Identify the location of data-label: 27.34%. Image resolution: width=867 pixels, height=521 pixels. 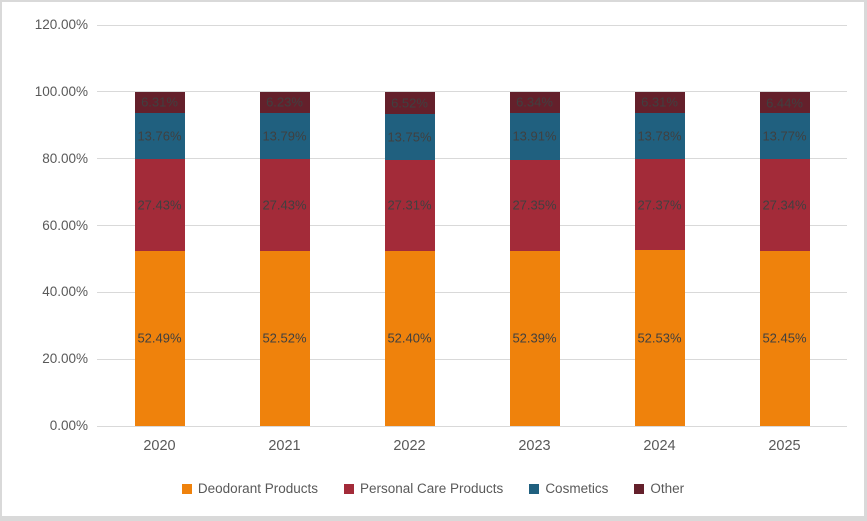
(784, 205).